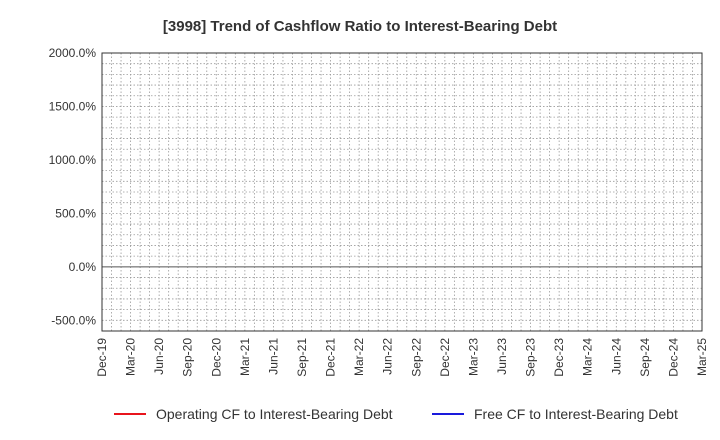  I want to click on x-tick-label: Dec-19, so click(102, 357).